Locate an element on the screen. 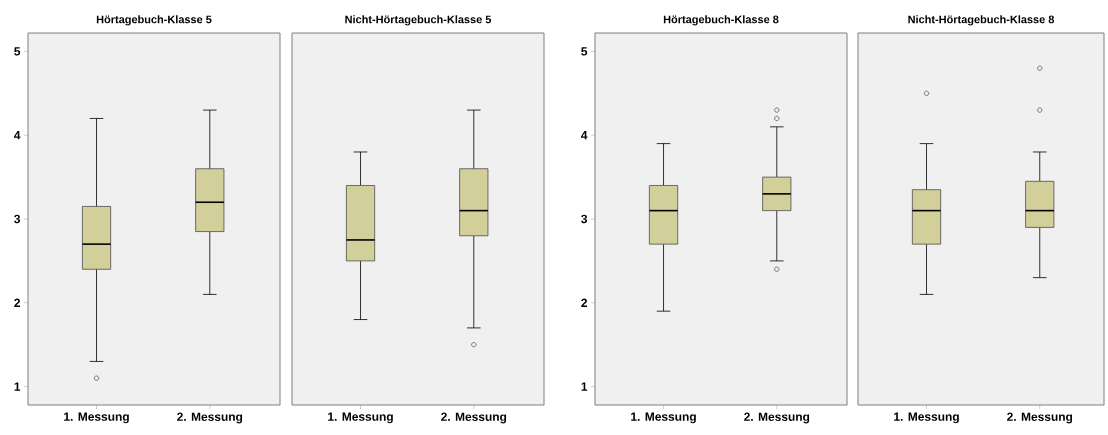 This screenshot has height=435, width=1108. chart-title: Hörtagebuch-Klasse 5 is located at coordinates (154, 20).